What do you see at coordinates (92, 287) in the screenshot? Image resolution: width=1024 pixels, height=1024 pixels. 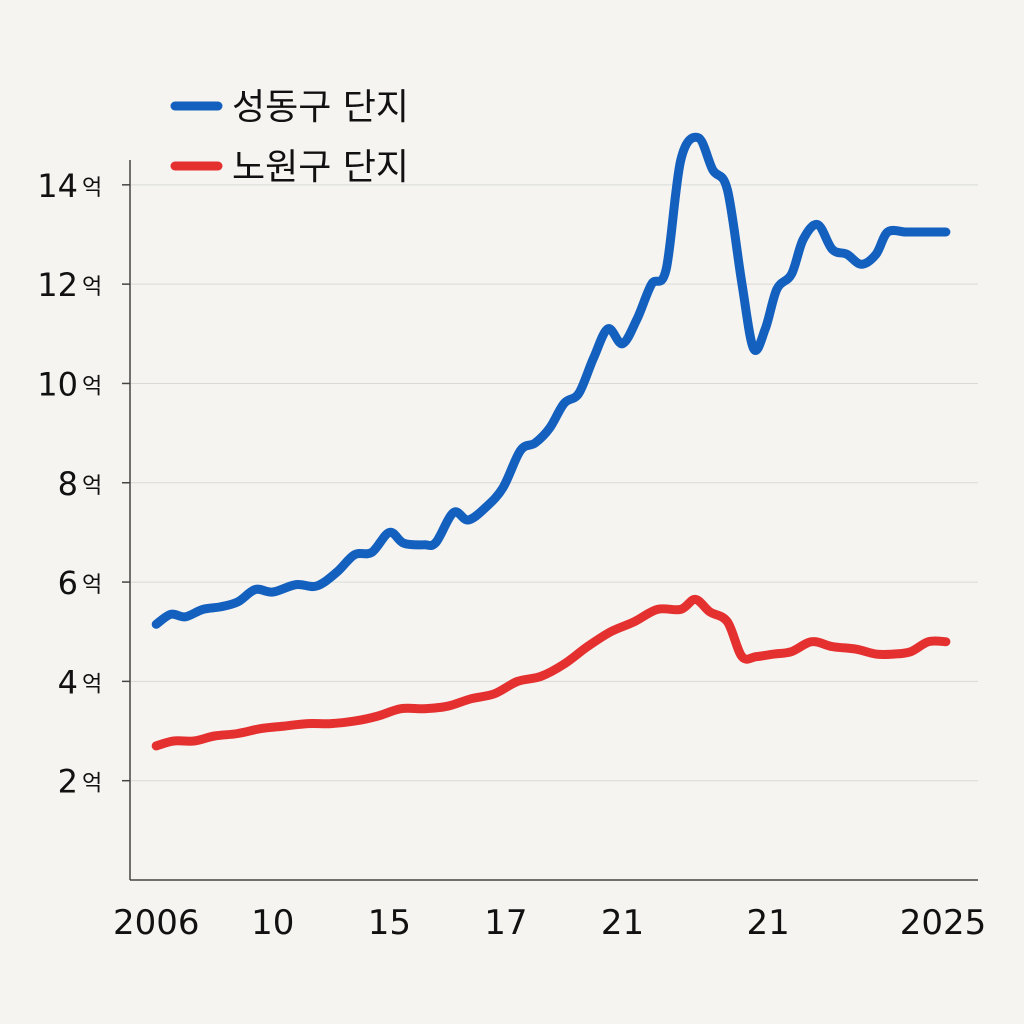 I see `y-tick-unit-12: 억` at bounding box center [92, 287].